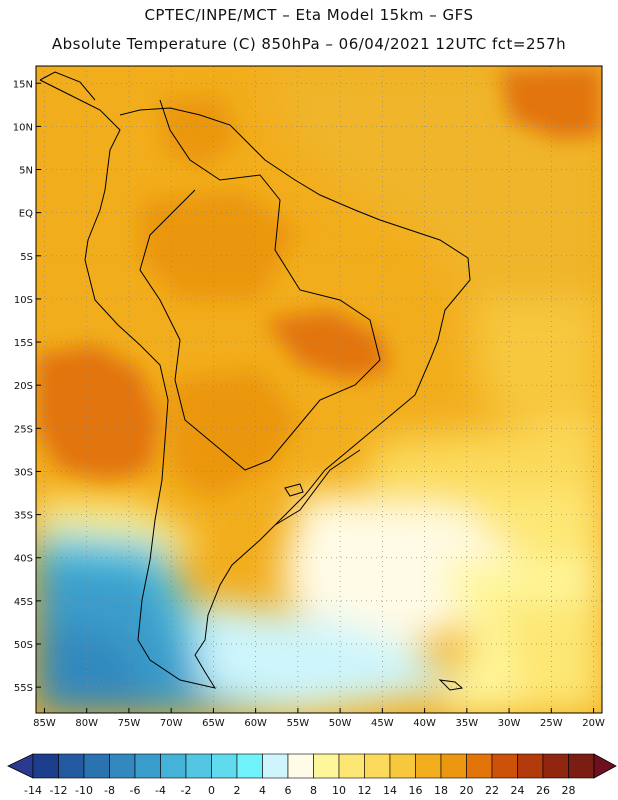 Image resolution: width=618 pixels, height=800 pixels. I want to click on lat-tick-label: 35S, so click(23, 516).